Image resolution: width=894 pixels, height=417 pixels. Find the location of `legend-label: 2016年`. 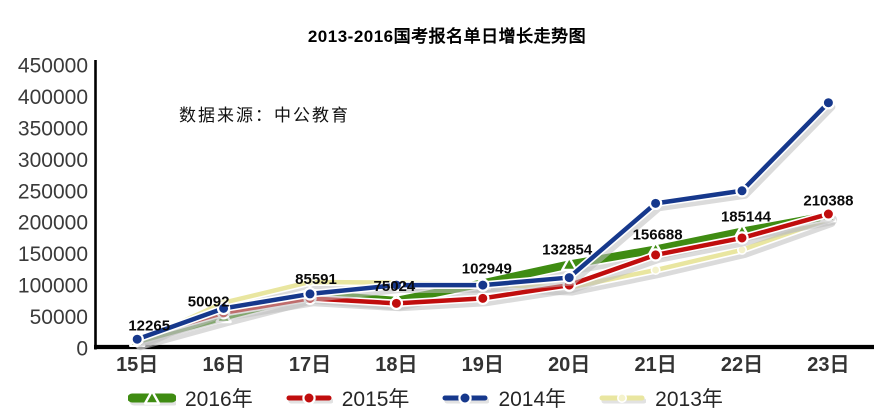

legend-label: 2016年 is located at coordinates (219, 399).